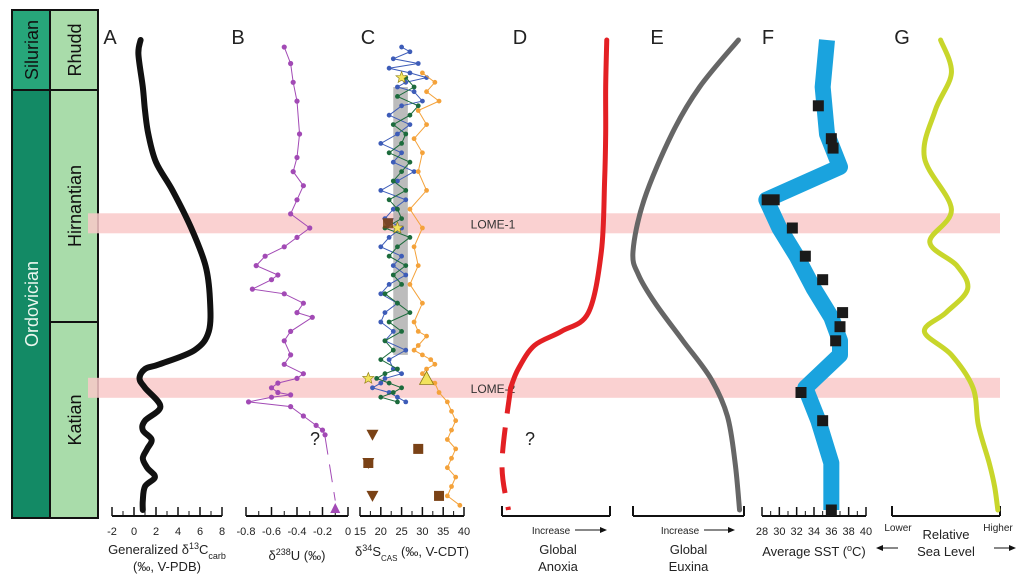  I want to click on panel-D: D? Increase Global Anoxia, so click(555, 300).